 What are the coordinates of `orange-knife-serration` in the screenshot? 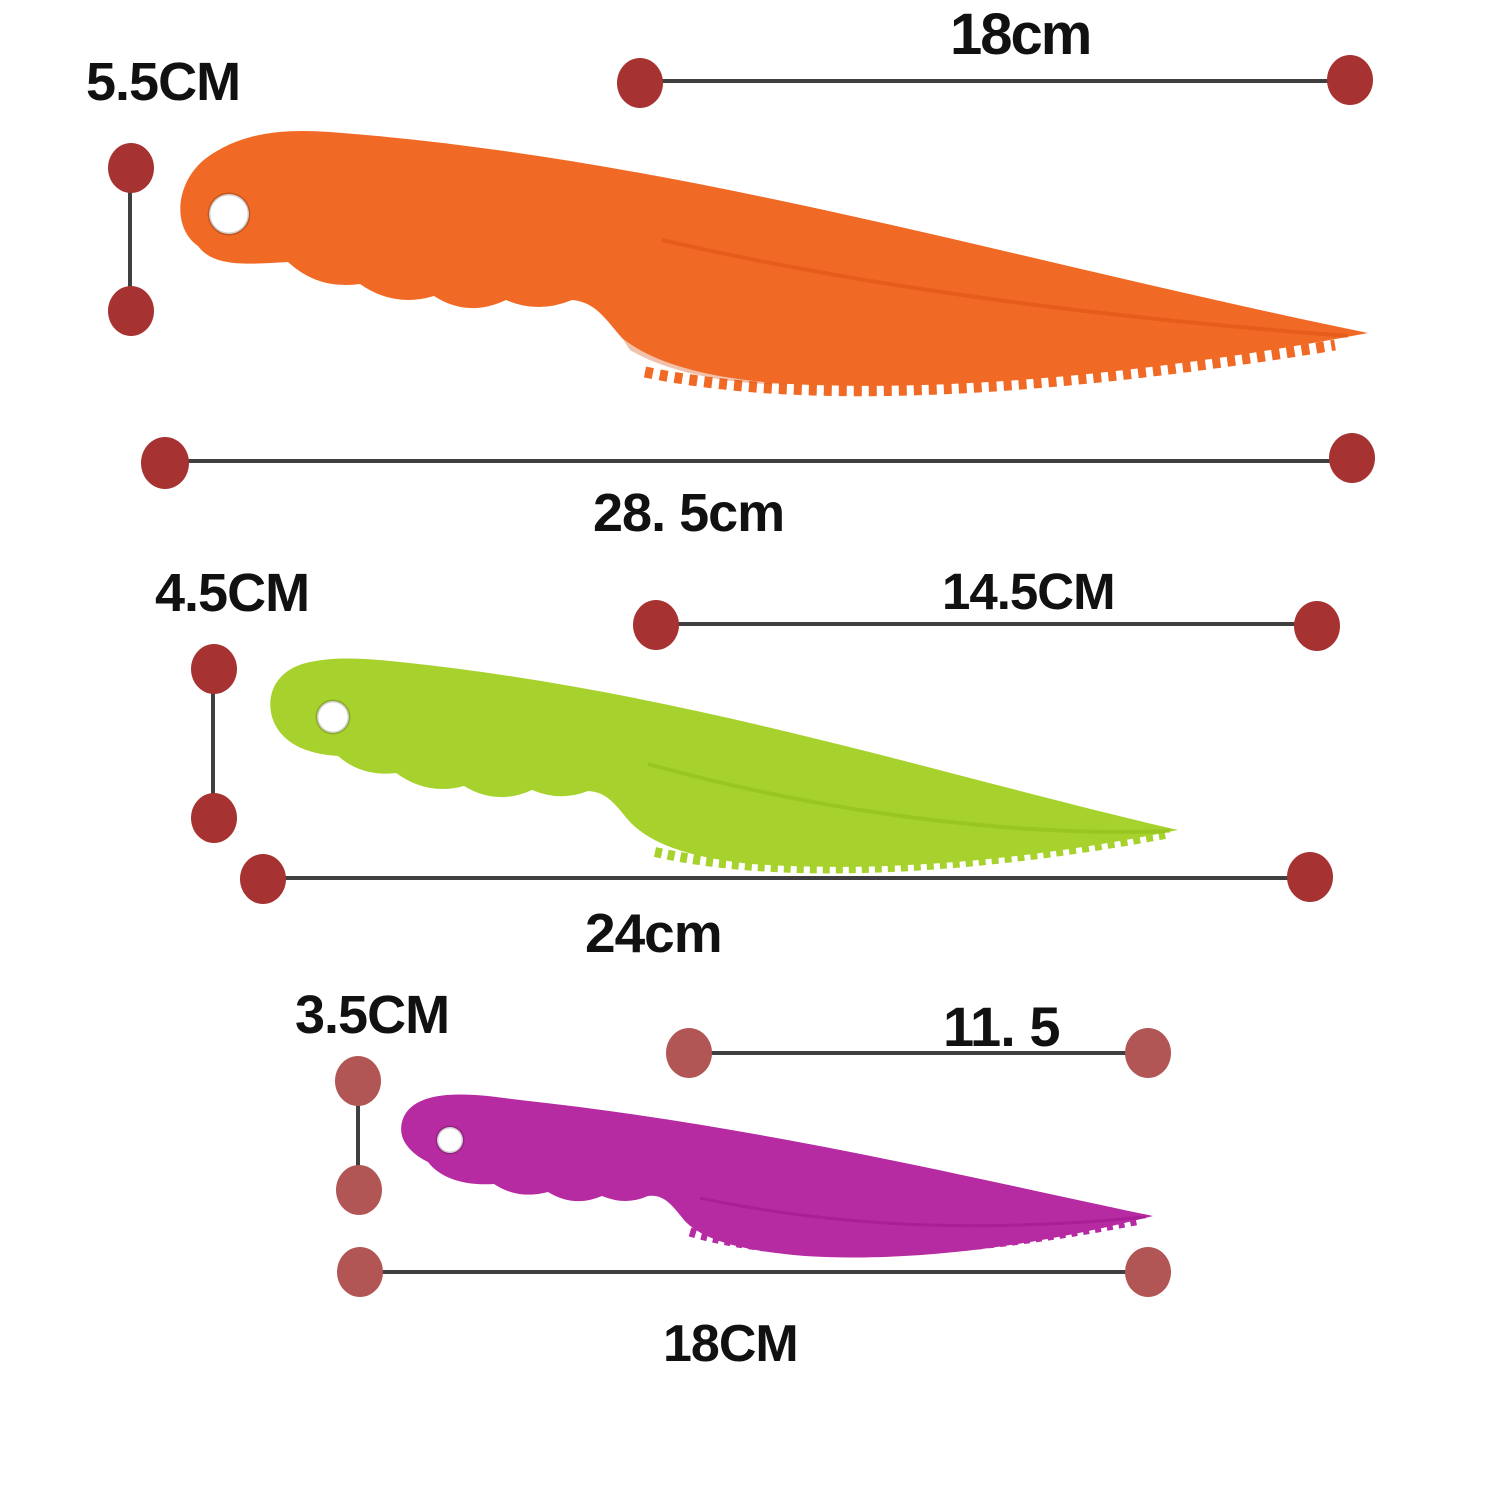 It's located at (989, 368).